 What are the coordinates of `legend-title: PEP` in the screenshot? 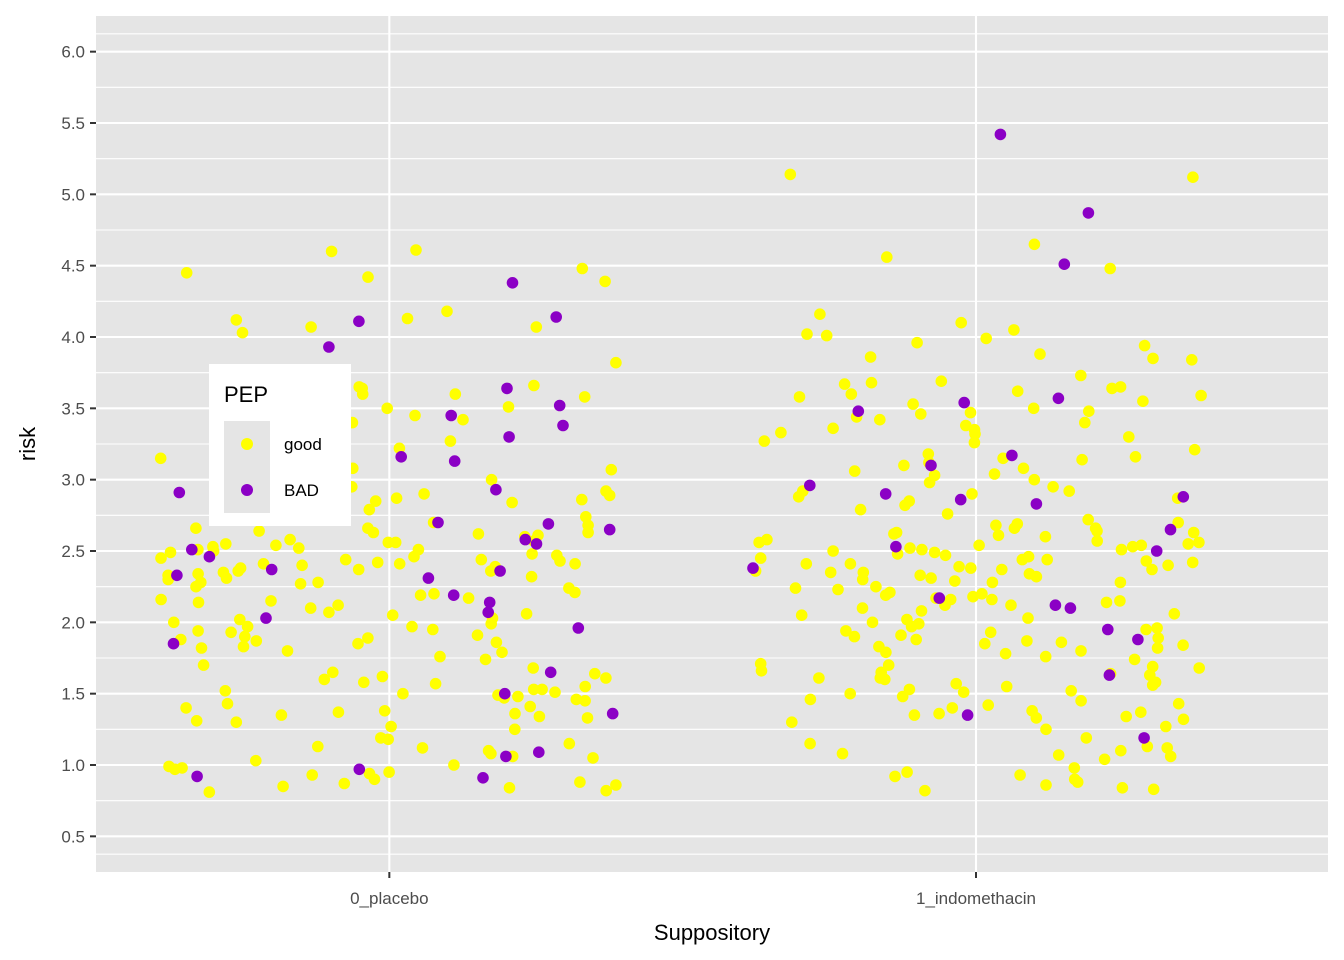 It's located at (246, 394).